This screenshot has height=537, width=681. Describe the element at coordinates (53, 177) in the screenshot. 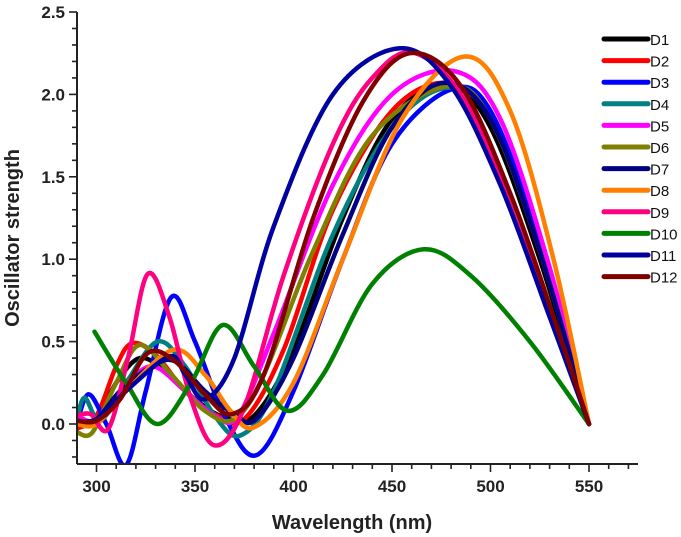

I see `y-tick-label: 1.5` at that location.